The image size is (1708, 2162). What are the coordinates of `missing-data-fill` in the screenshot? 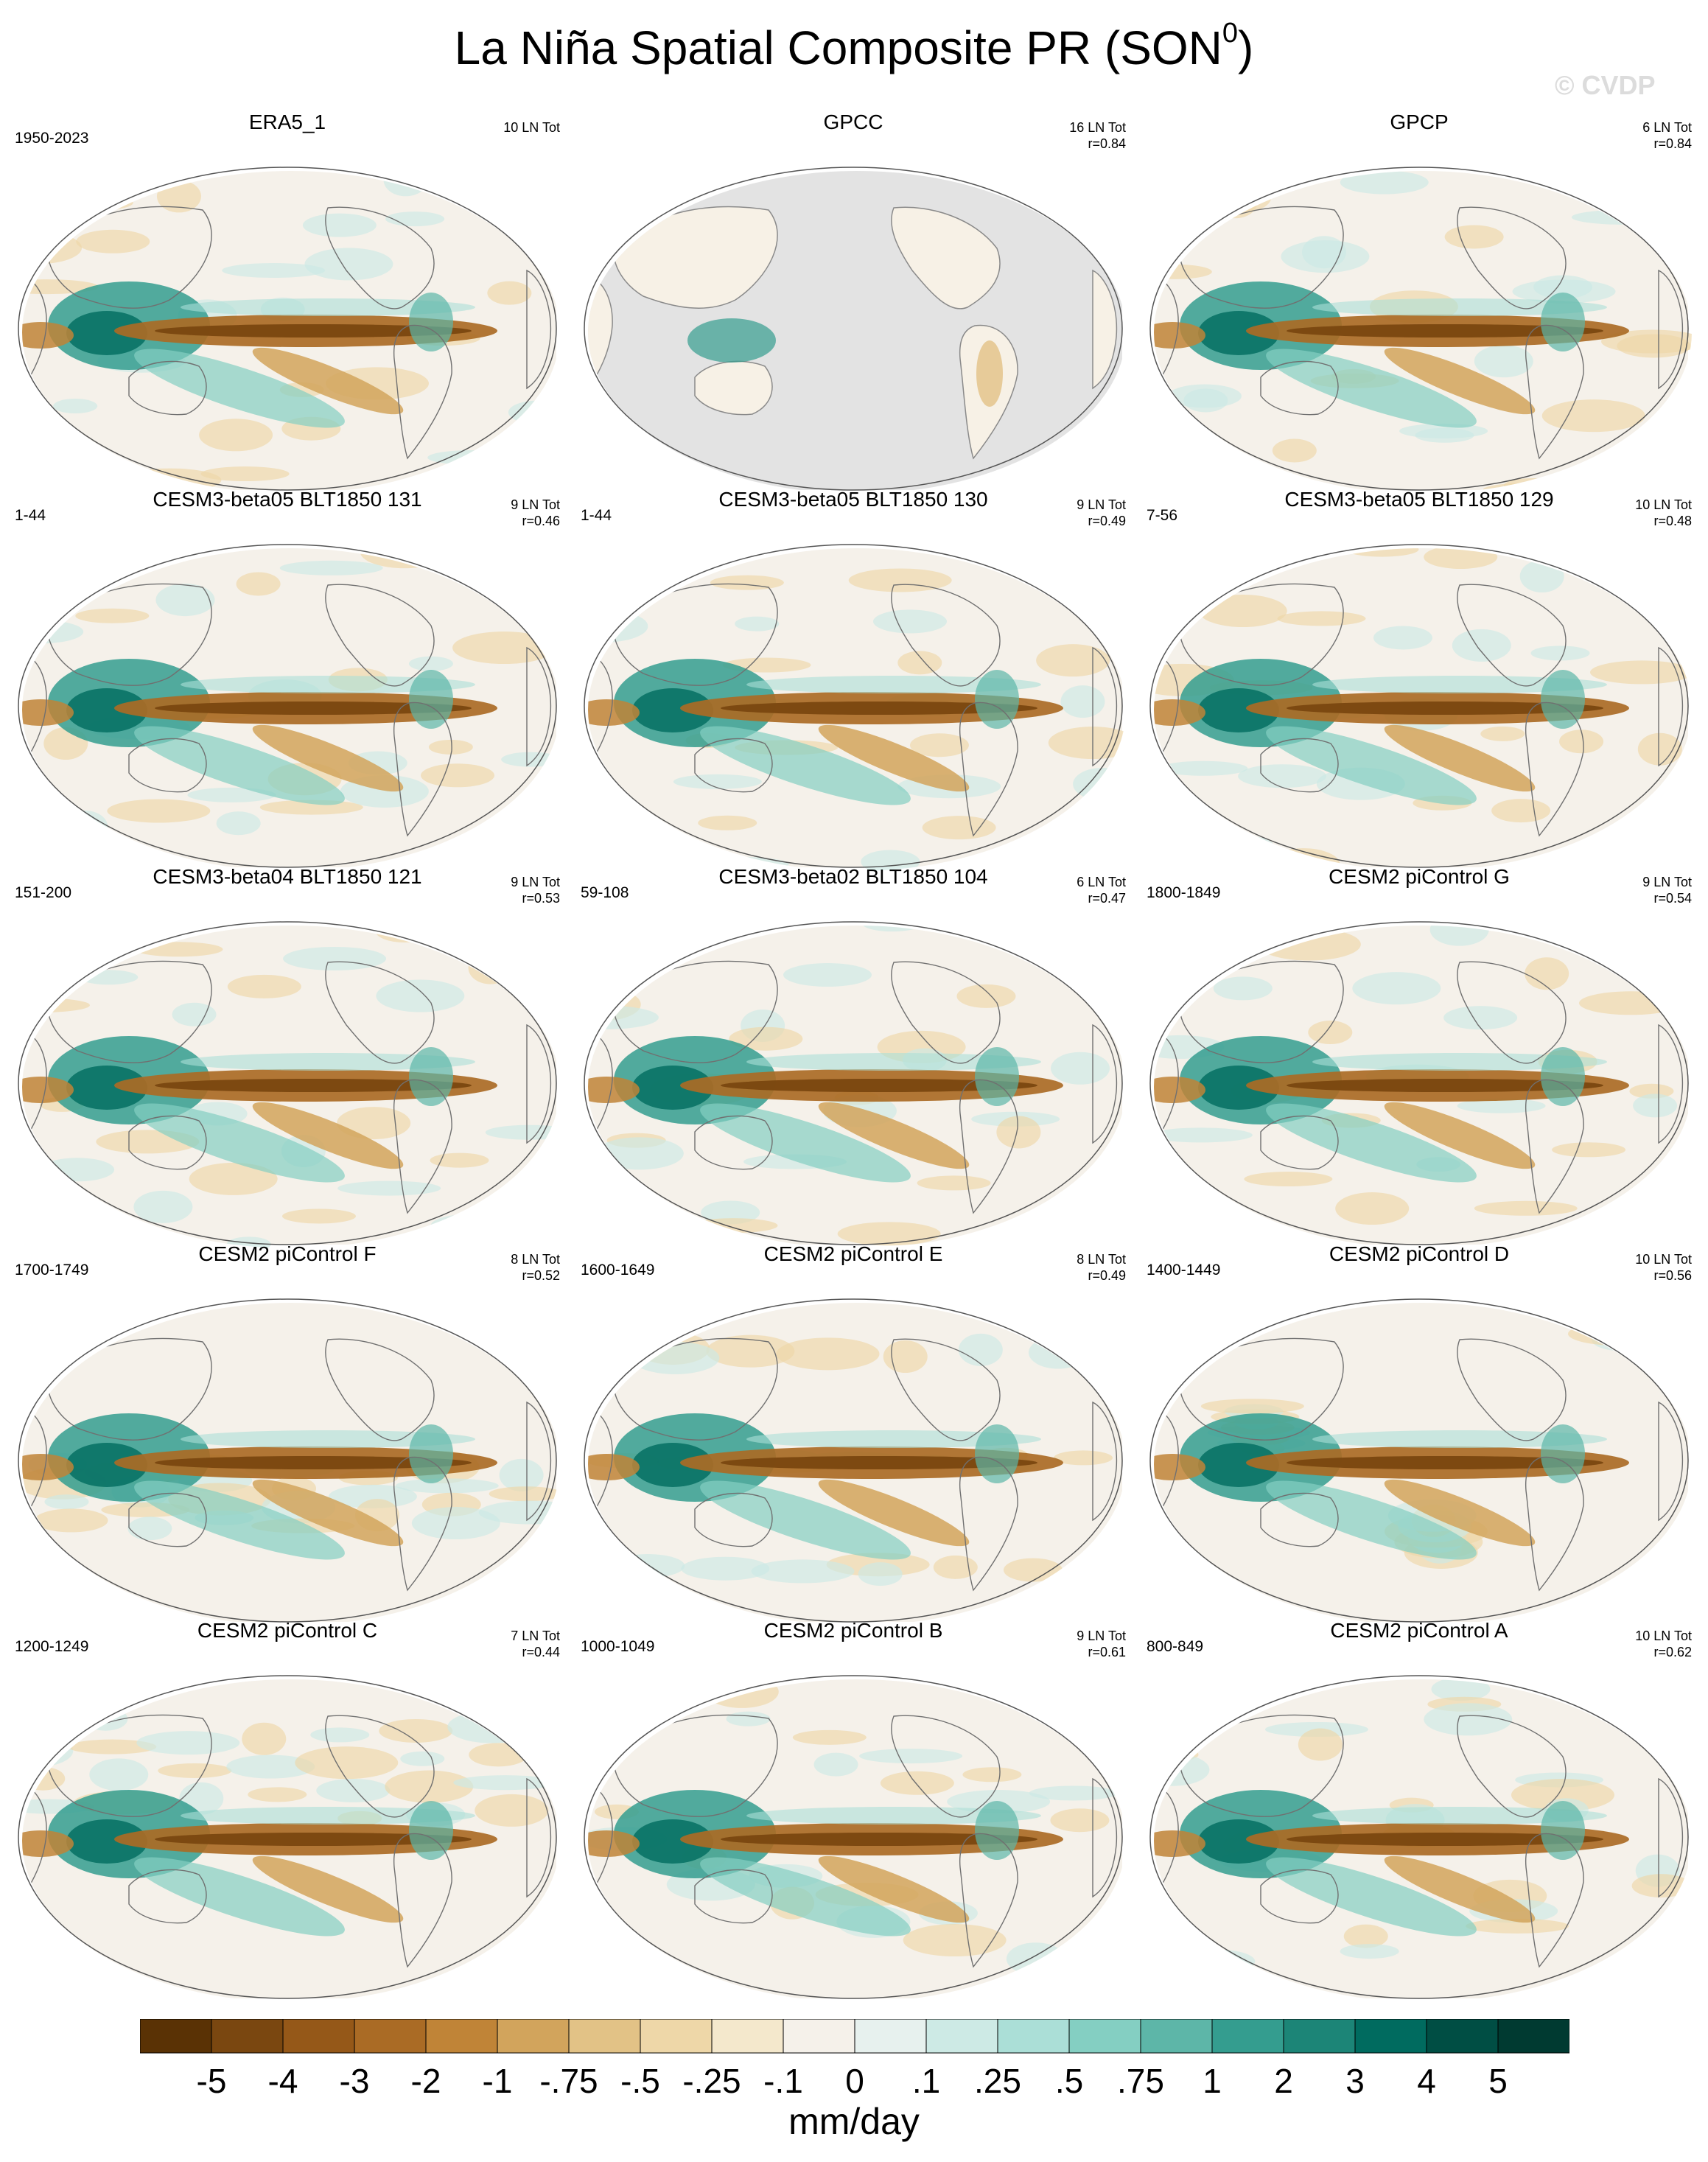 It's located at (855, 330).